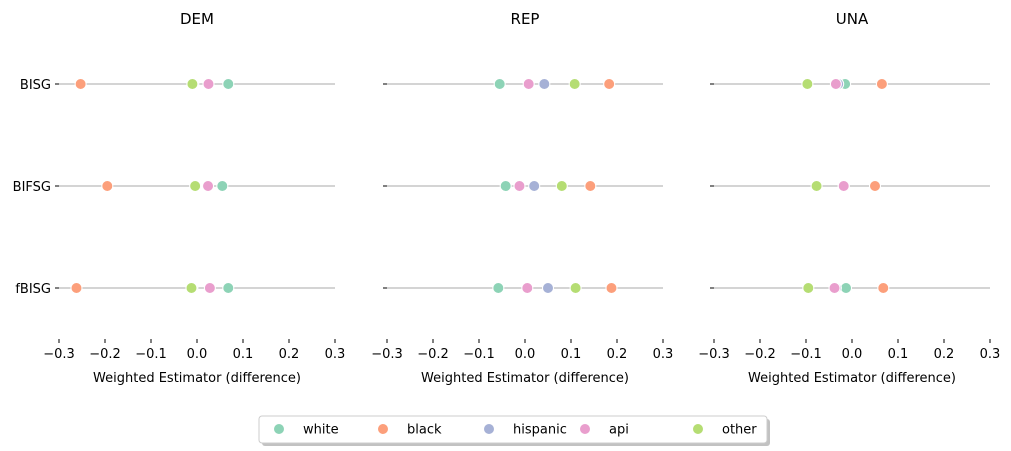 This screenshot has width=1011, height=451. I want to click on legend-marker-api, so click(585, 429).